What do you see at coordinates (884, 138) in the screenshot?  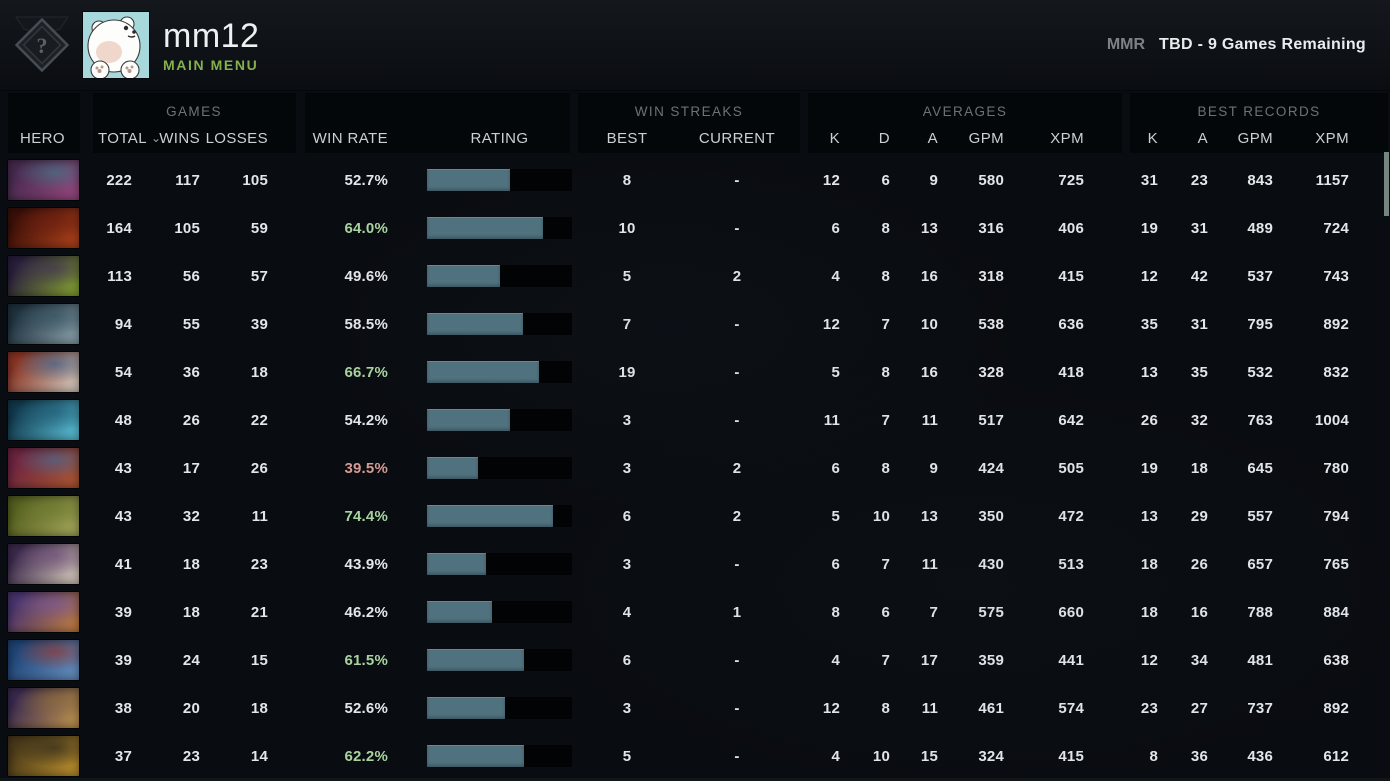 I see `column-header-avg-deaths: D` at bounding box center [884, 138].